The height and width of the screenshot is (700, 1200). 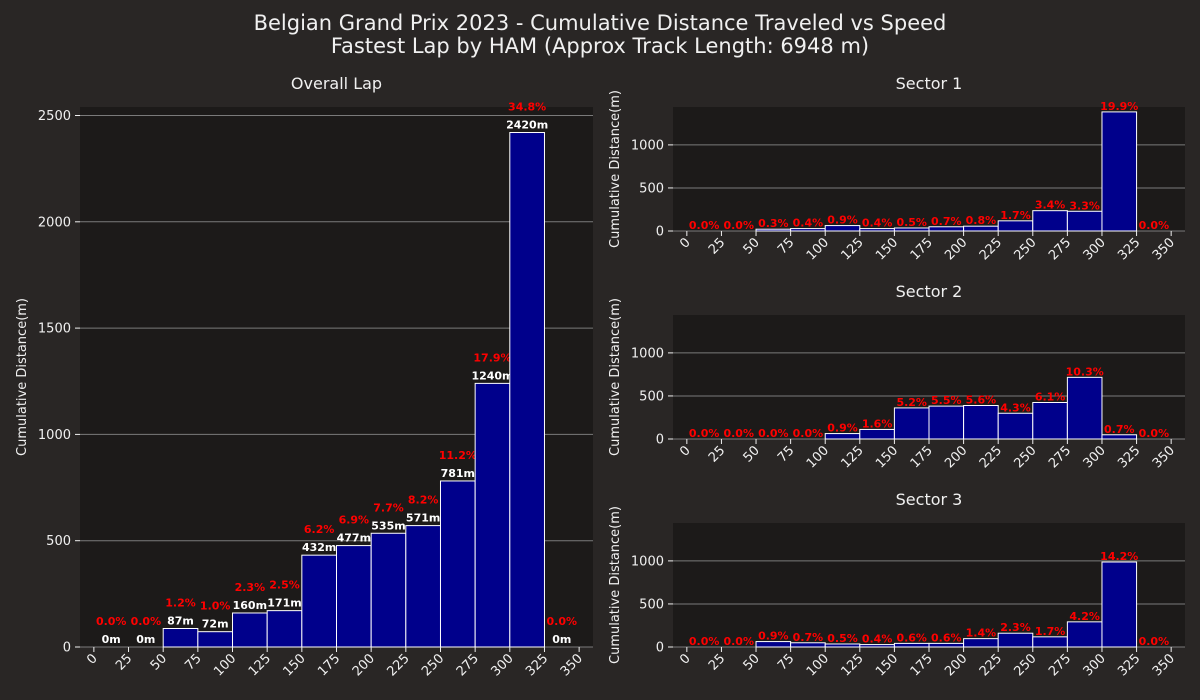 I want to click on bar-percent-label: 0.3%, so click(x=773, y=223).